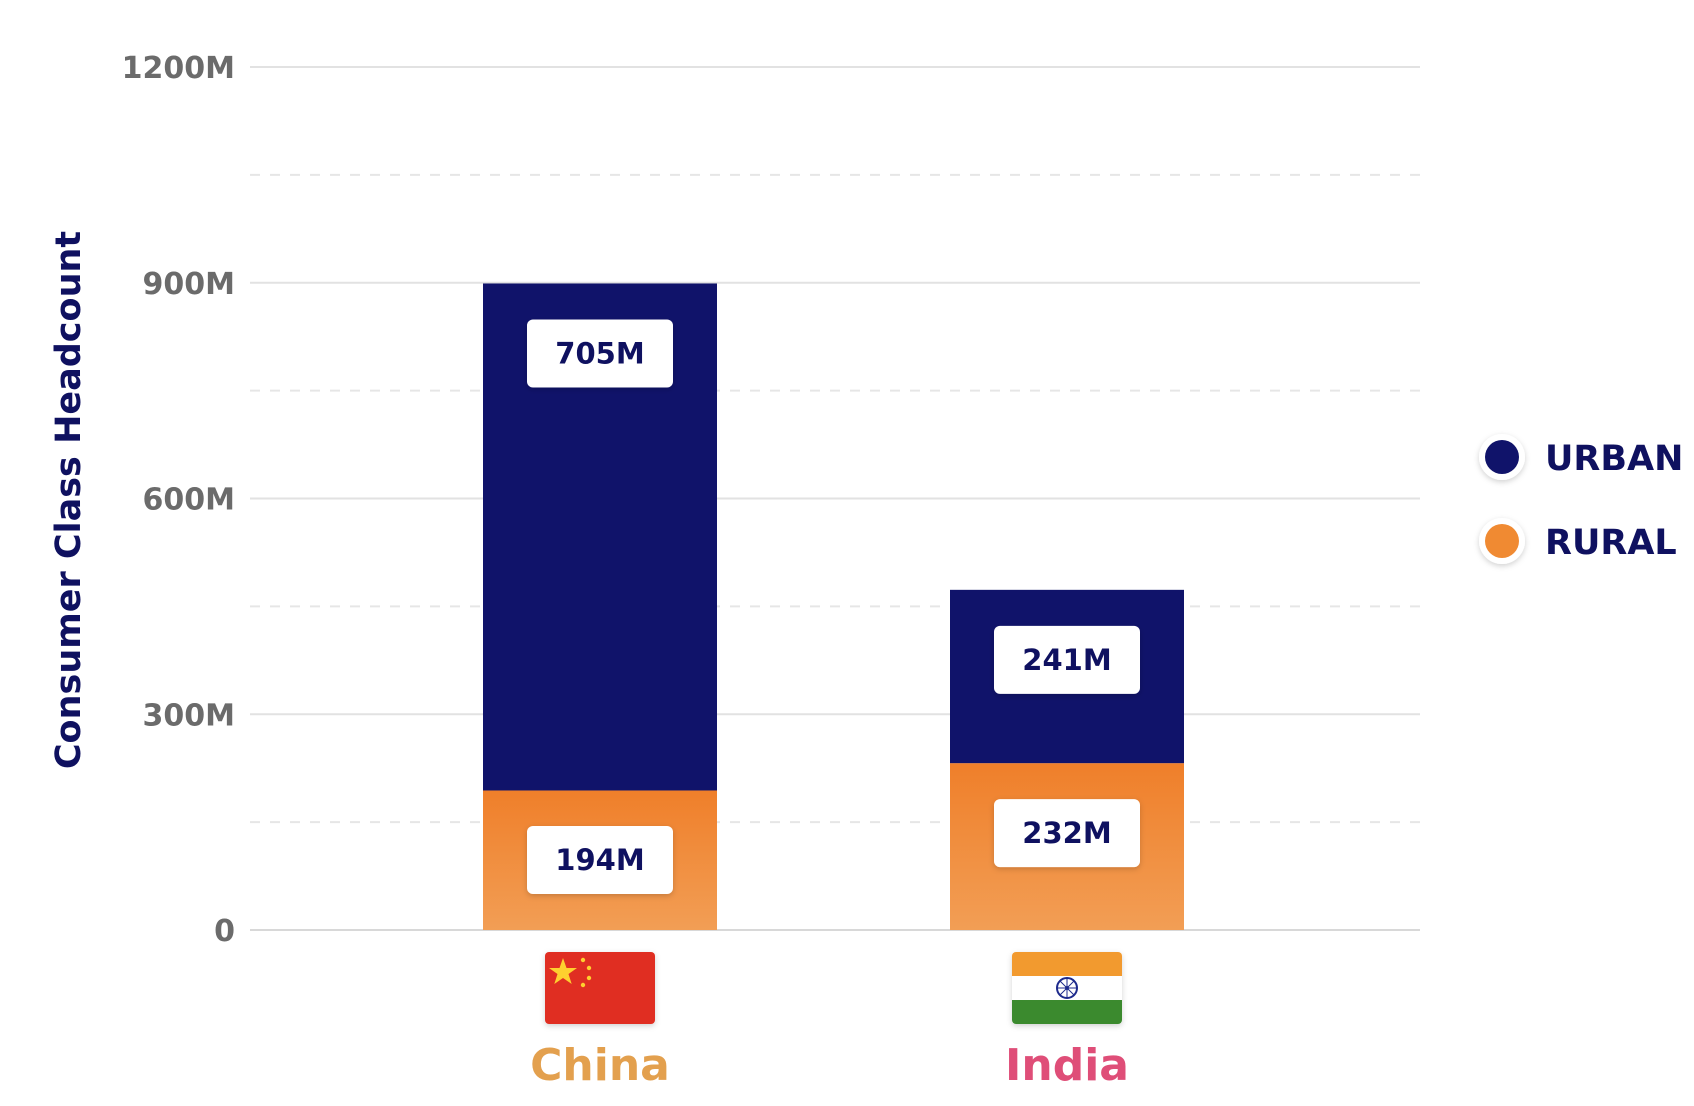 The height and width of the screenshot is (1106, 1694). Describe the element at coordinates (189, 500) in the screenshot. I see `y-tick-label: 600M` at that location.